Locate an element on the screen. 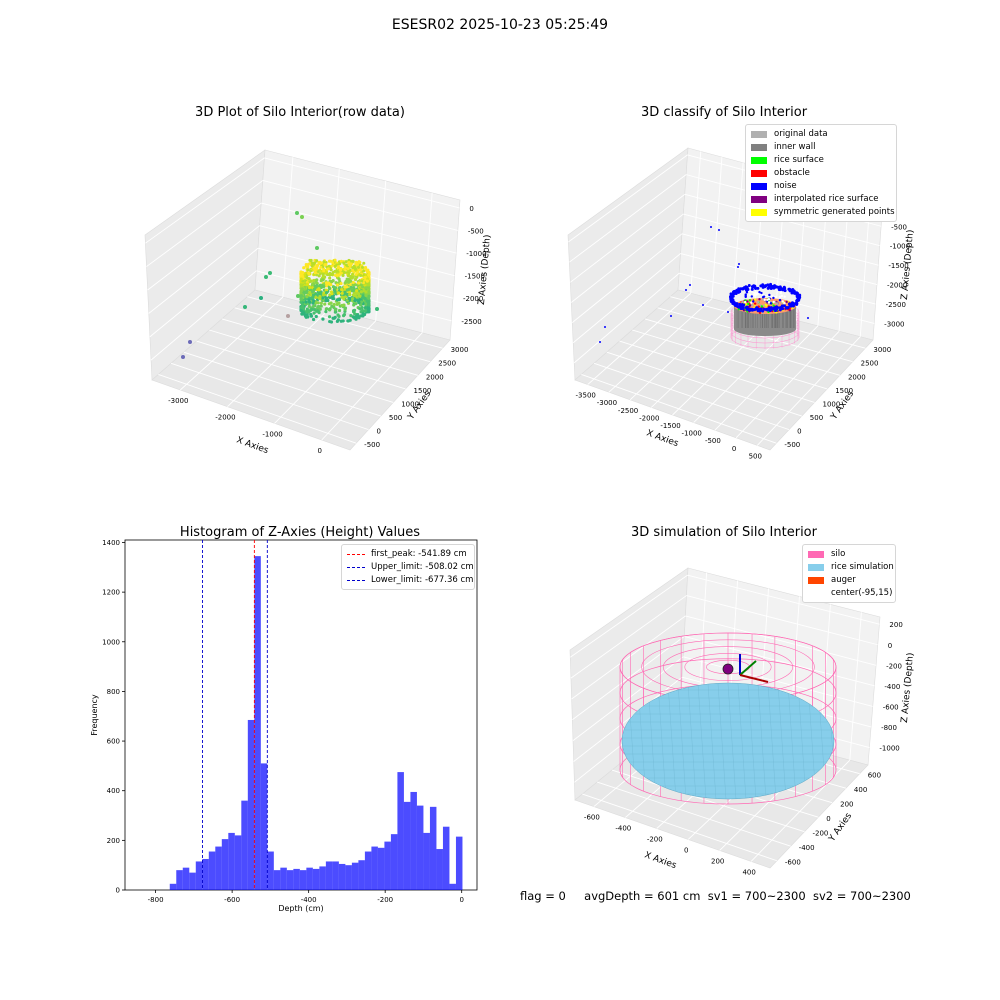  simulation-xtick-label: 0 is located at coordinates (686, 850).